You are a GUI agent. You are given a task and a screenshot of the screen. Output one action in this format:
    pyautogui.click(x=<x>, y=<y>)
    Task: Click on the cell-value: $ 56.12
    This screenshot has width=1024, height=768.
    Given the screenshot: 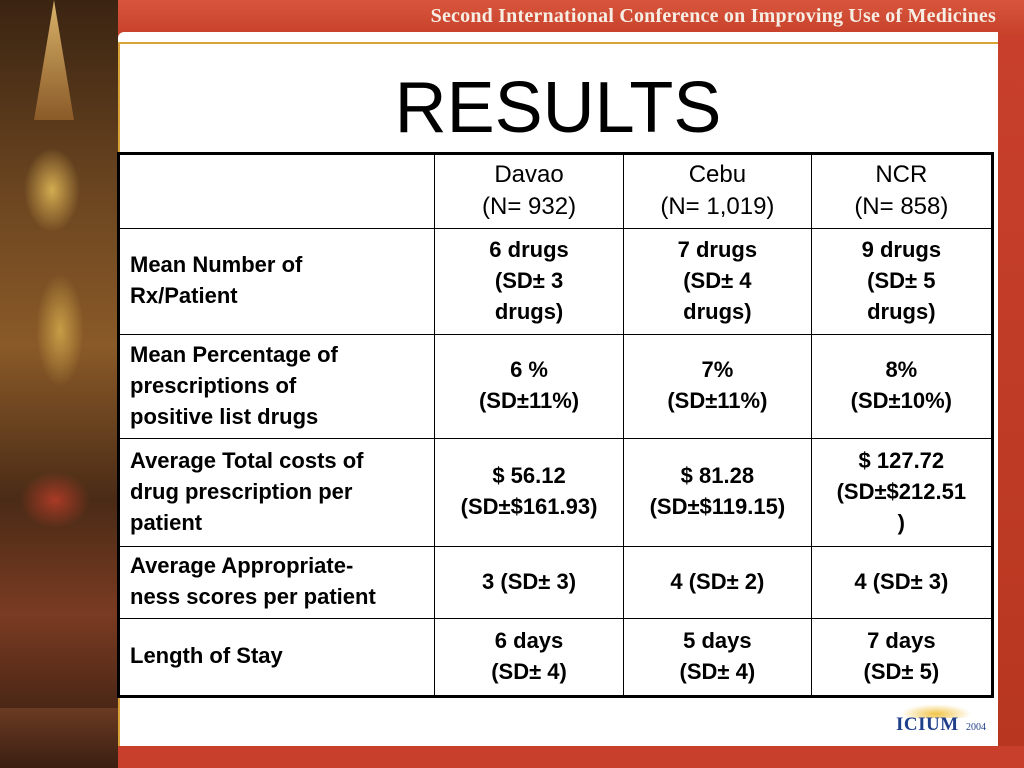 What is the action you would take?
    pyautogui.click(x=529, y=476)
    